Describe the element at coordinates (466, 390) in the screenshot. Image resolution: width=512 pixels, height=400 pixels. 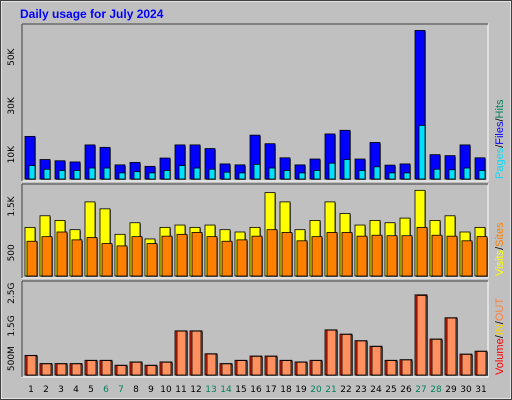
I see `x-tick-label-day-30: 30` at that location.